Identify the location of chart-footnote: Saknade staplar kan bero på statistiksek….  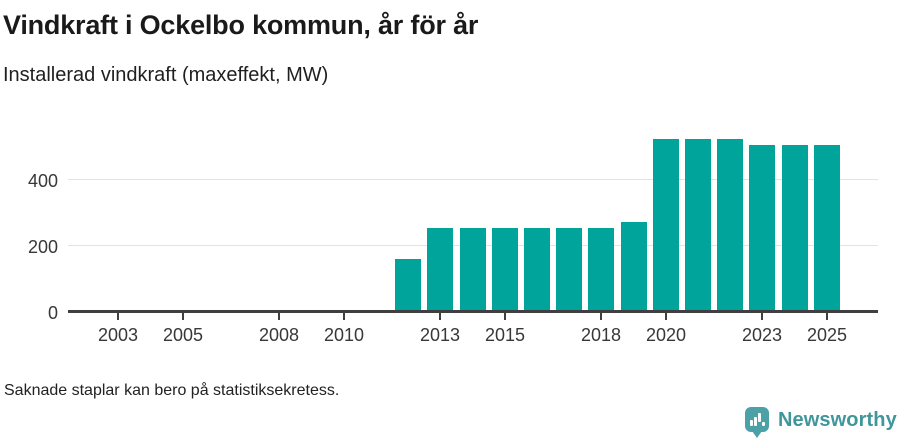
(172, 390).